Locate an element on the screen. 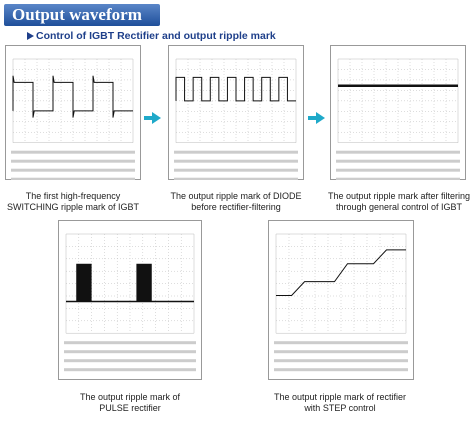  caption-line: SWITCHING ripple mark of IGBT is located at coordinates (73, 207).